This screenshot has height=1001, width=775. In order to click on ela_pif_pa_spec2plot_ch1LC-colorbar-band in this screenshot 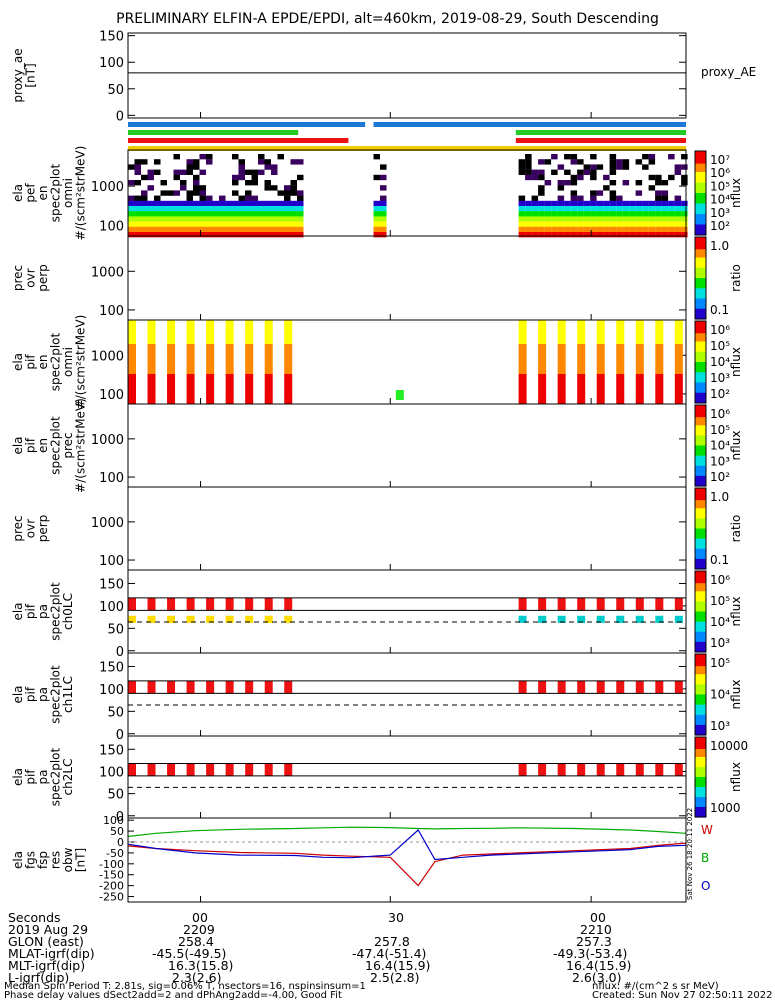, I will do `click(700, 675)`.